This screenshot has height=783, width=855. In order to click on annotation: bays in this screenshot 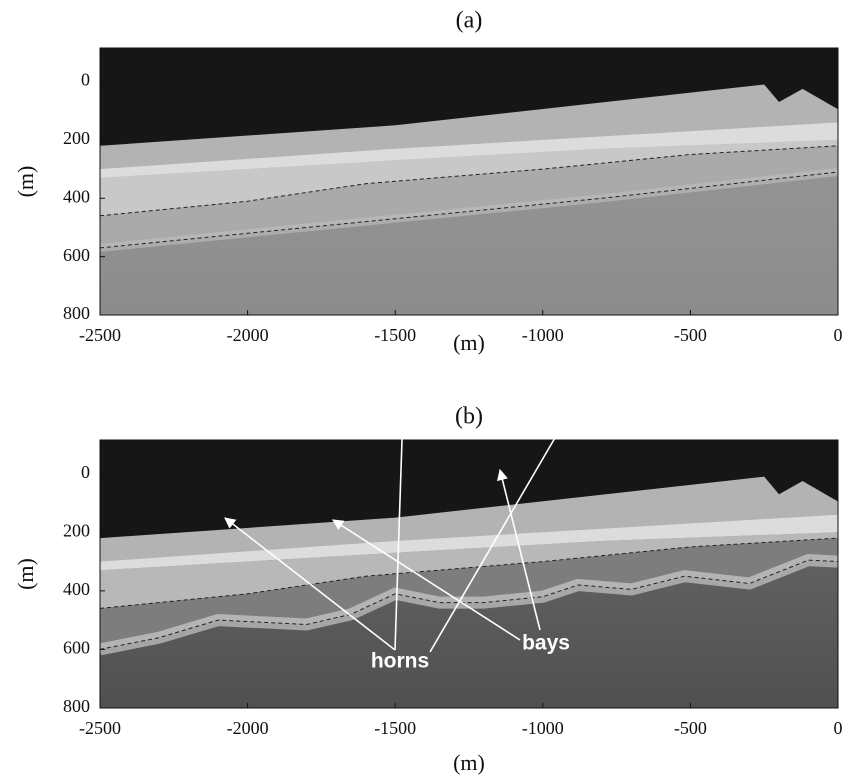, I will do `click(546, 643)`.